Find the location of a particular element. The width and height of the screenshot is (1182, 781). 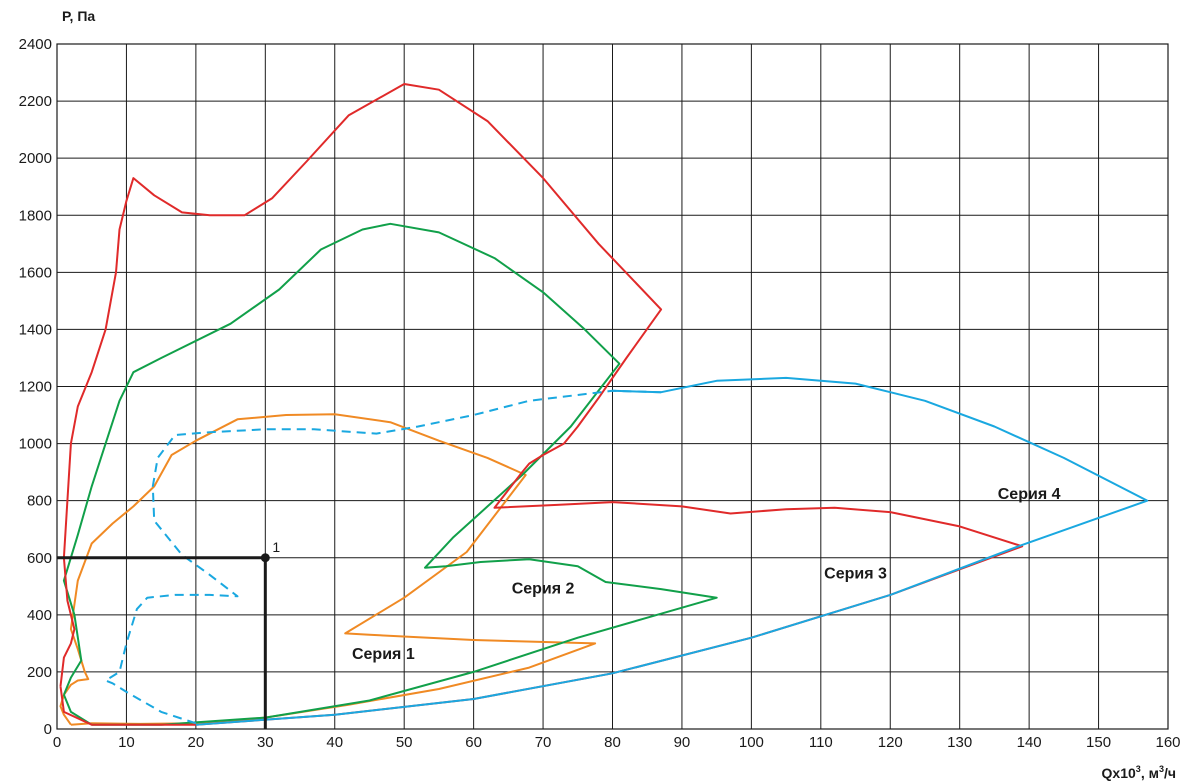

operating-lines is located at coordinates (162, 642).